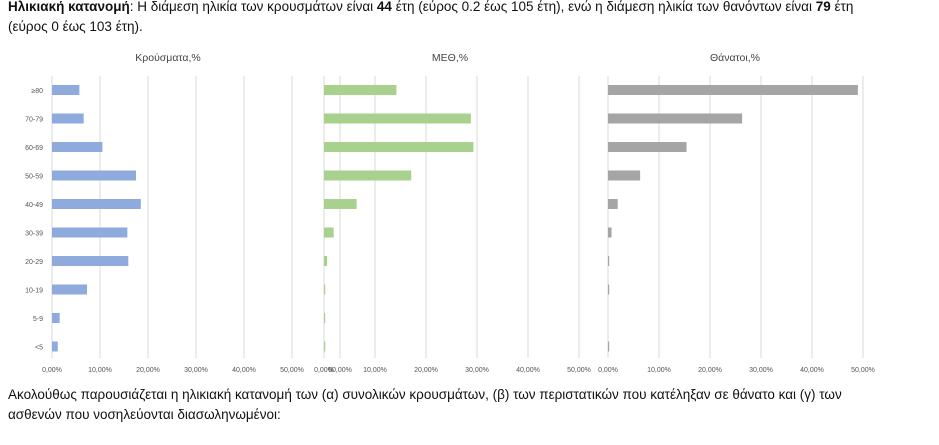 This screenshot has width=939, height=445. I want to click on intro-text: έτη, so click(842, 7).